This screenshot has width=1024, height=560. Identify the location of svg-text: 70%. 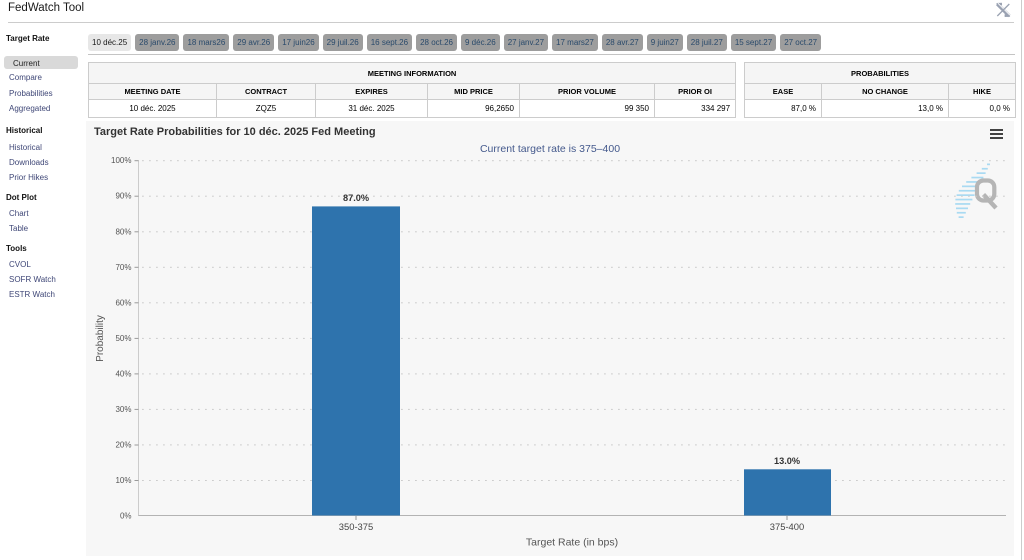
(123, 267).